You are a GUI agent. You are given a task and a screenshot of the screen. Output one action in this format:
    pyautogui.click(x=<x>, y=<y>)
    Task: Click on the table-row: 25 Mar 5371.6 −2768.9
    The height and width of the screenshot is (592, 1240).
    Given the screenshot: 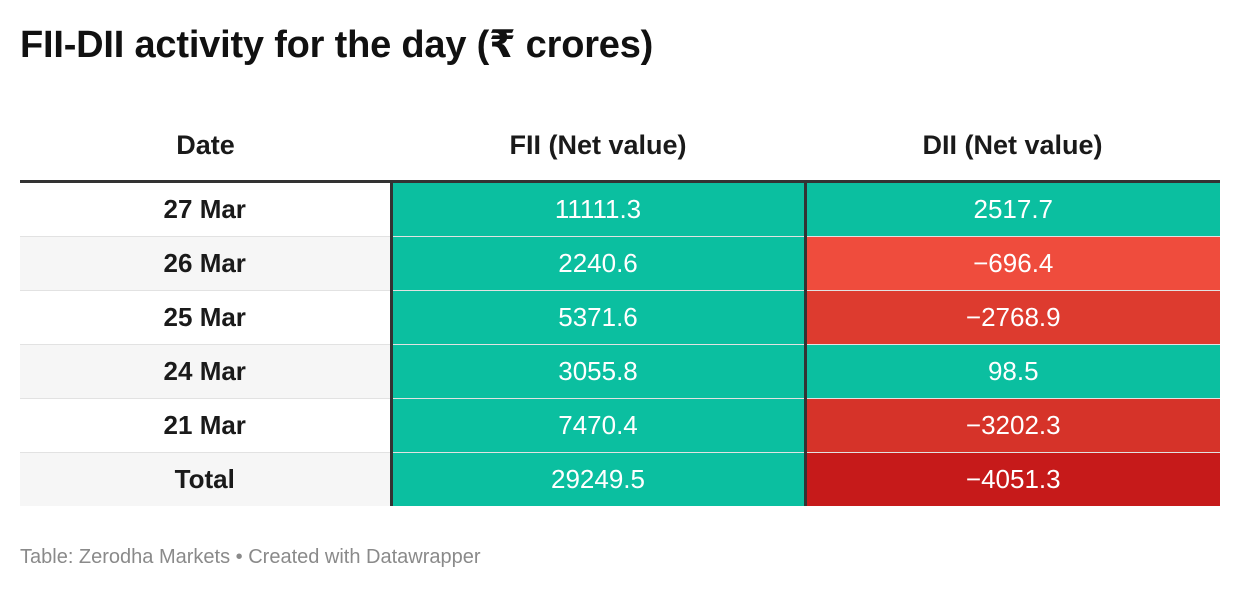 What is the action you would take?
    pyautogui.click(x=620, y=317)
    